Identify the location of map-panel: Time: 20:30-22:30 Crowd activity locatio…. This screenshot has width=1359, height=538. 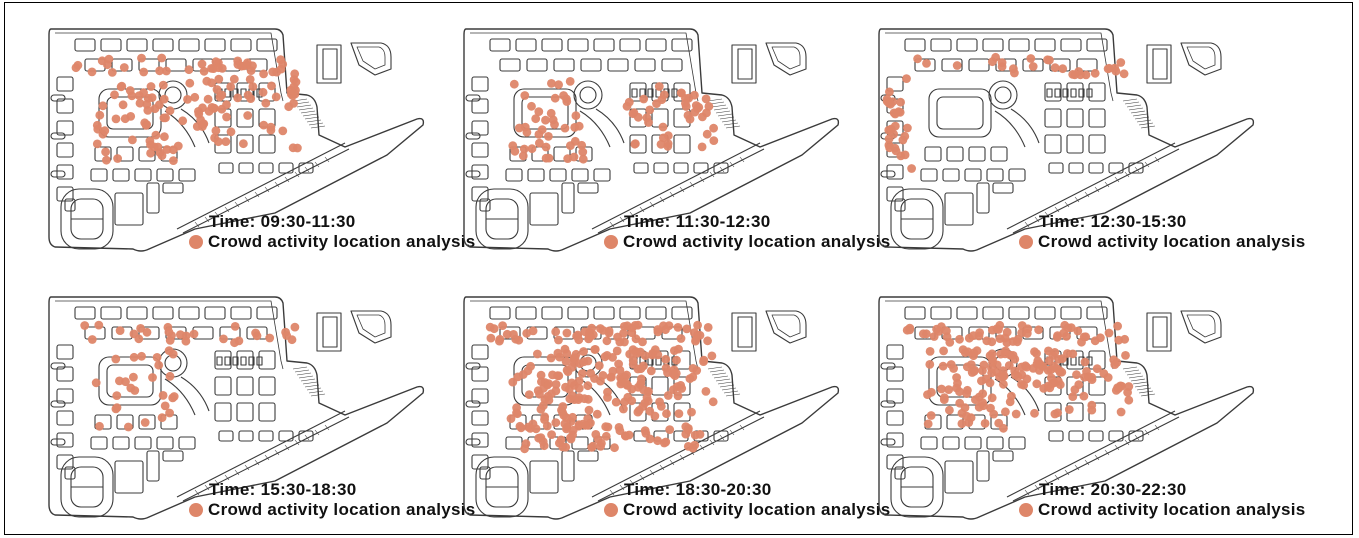
(1090, 411).